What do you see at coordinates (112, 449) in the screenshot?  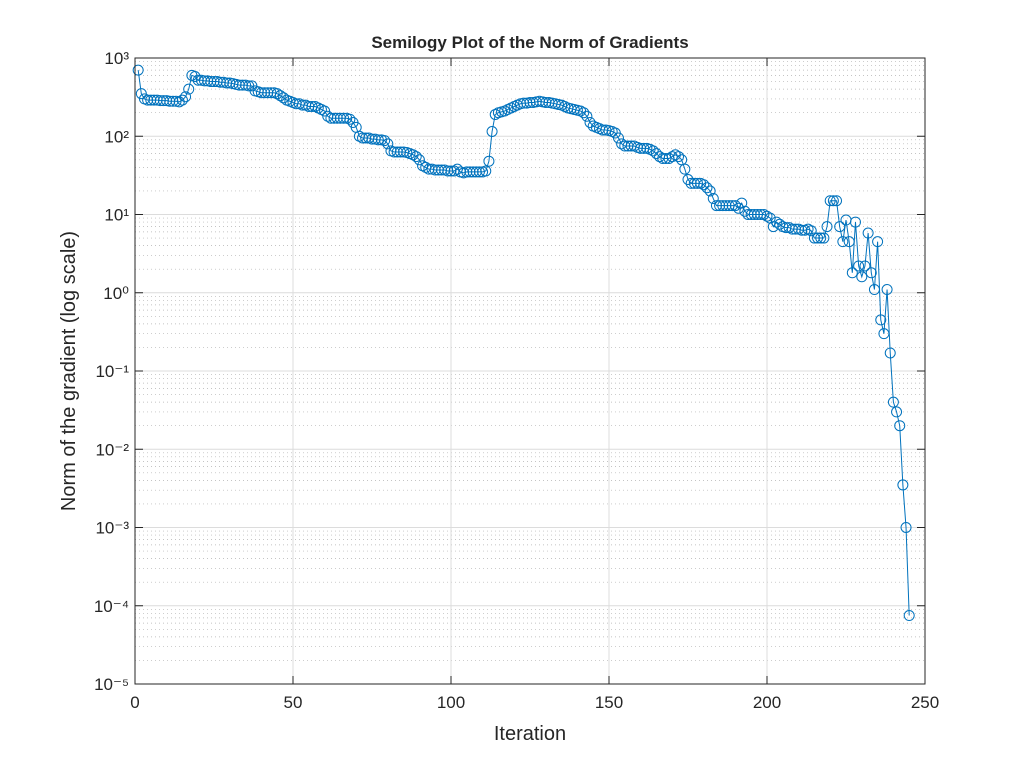 I see `y-tick-label: 10⁻²` at bounding box center [112, 449].